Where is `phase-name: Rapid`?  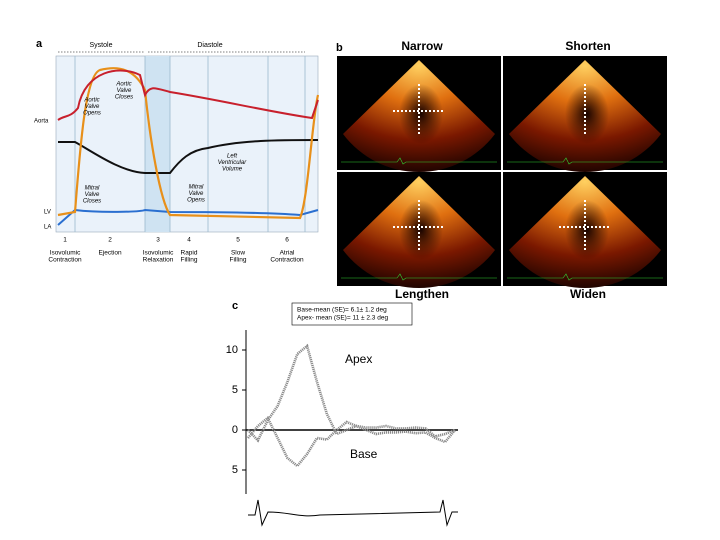
phase-name: Rapid is located at coordinates (189, 253).